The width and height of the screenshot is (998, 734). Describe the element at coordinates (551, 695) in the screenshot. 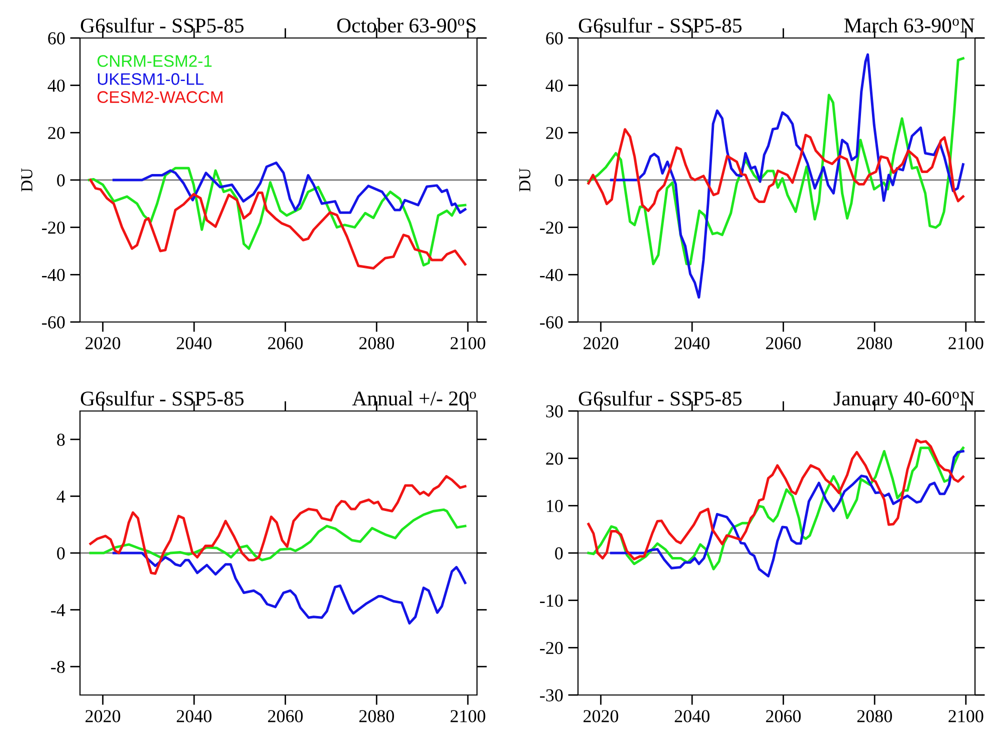

I see `y-tick-label: -30` at that location.